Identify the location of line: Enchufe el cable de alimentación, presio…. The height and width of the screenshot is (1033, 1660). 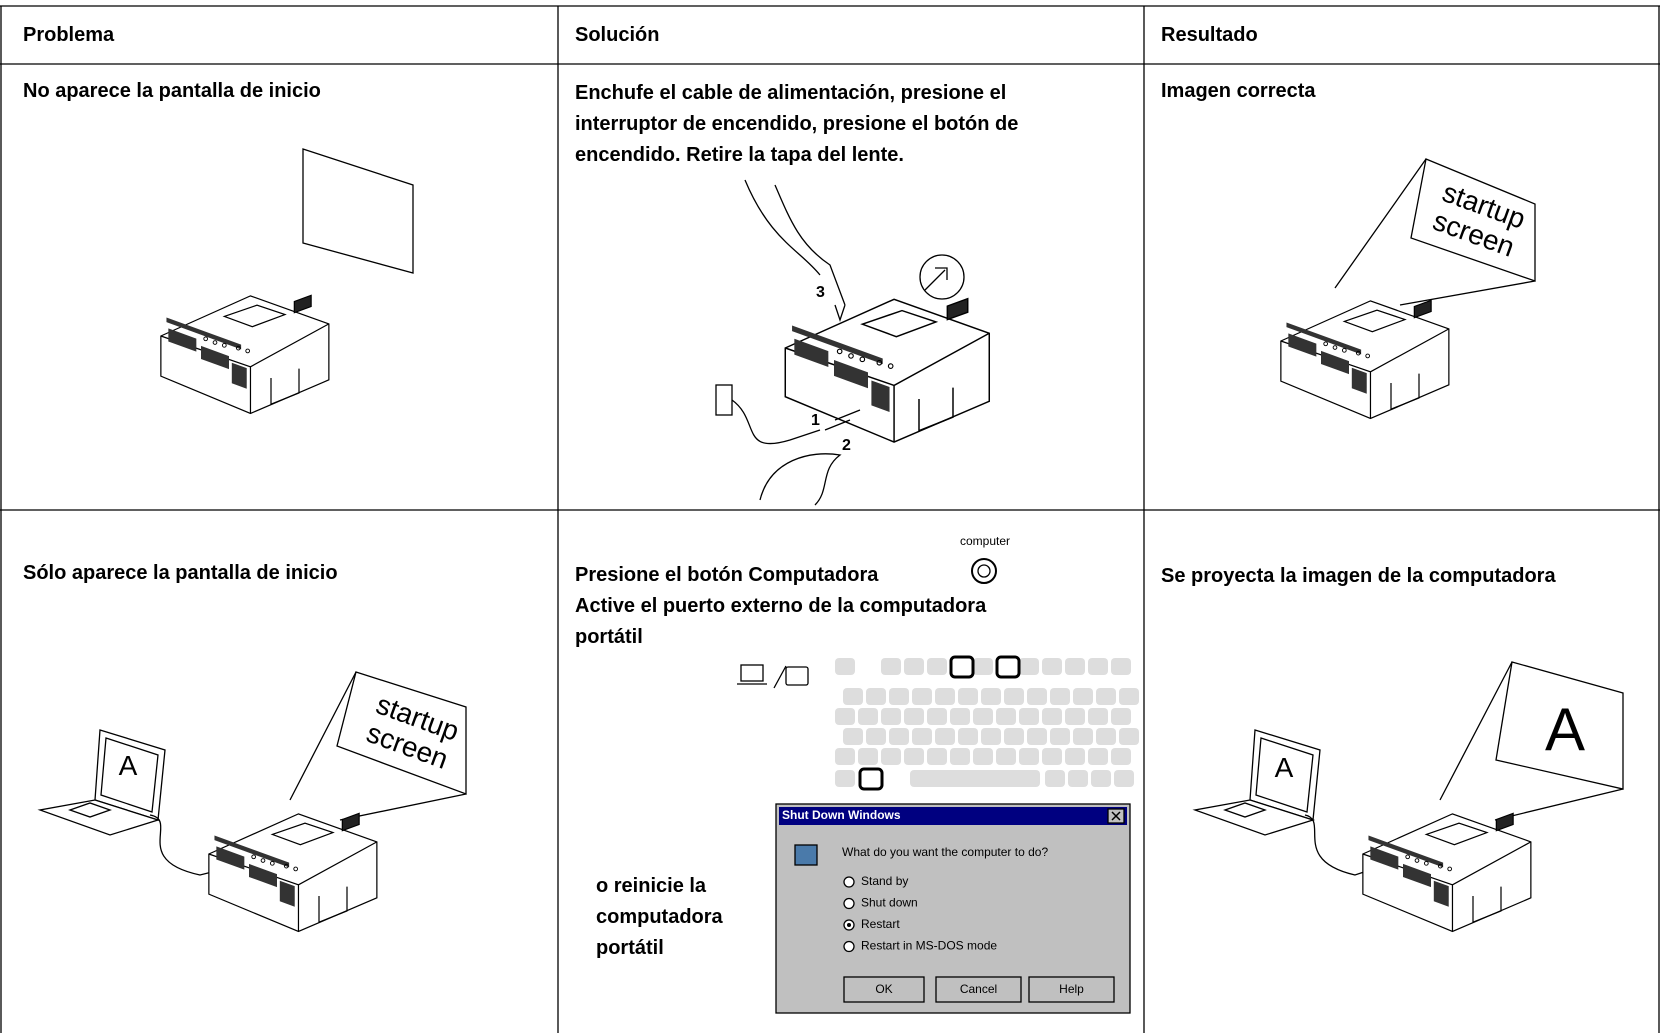
(791, 93).